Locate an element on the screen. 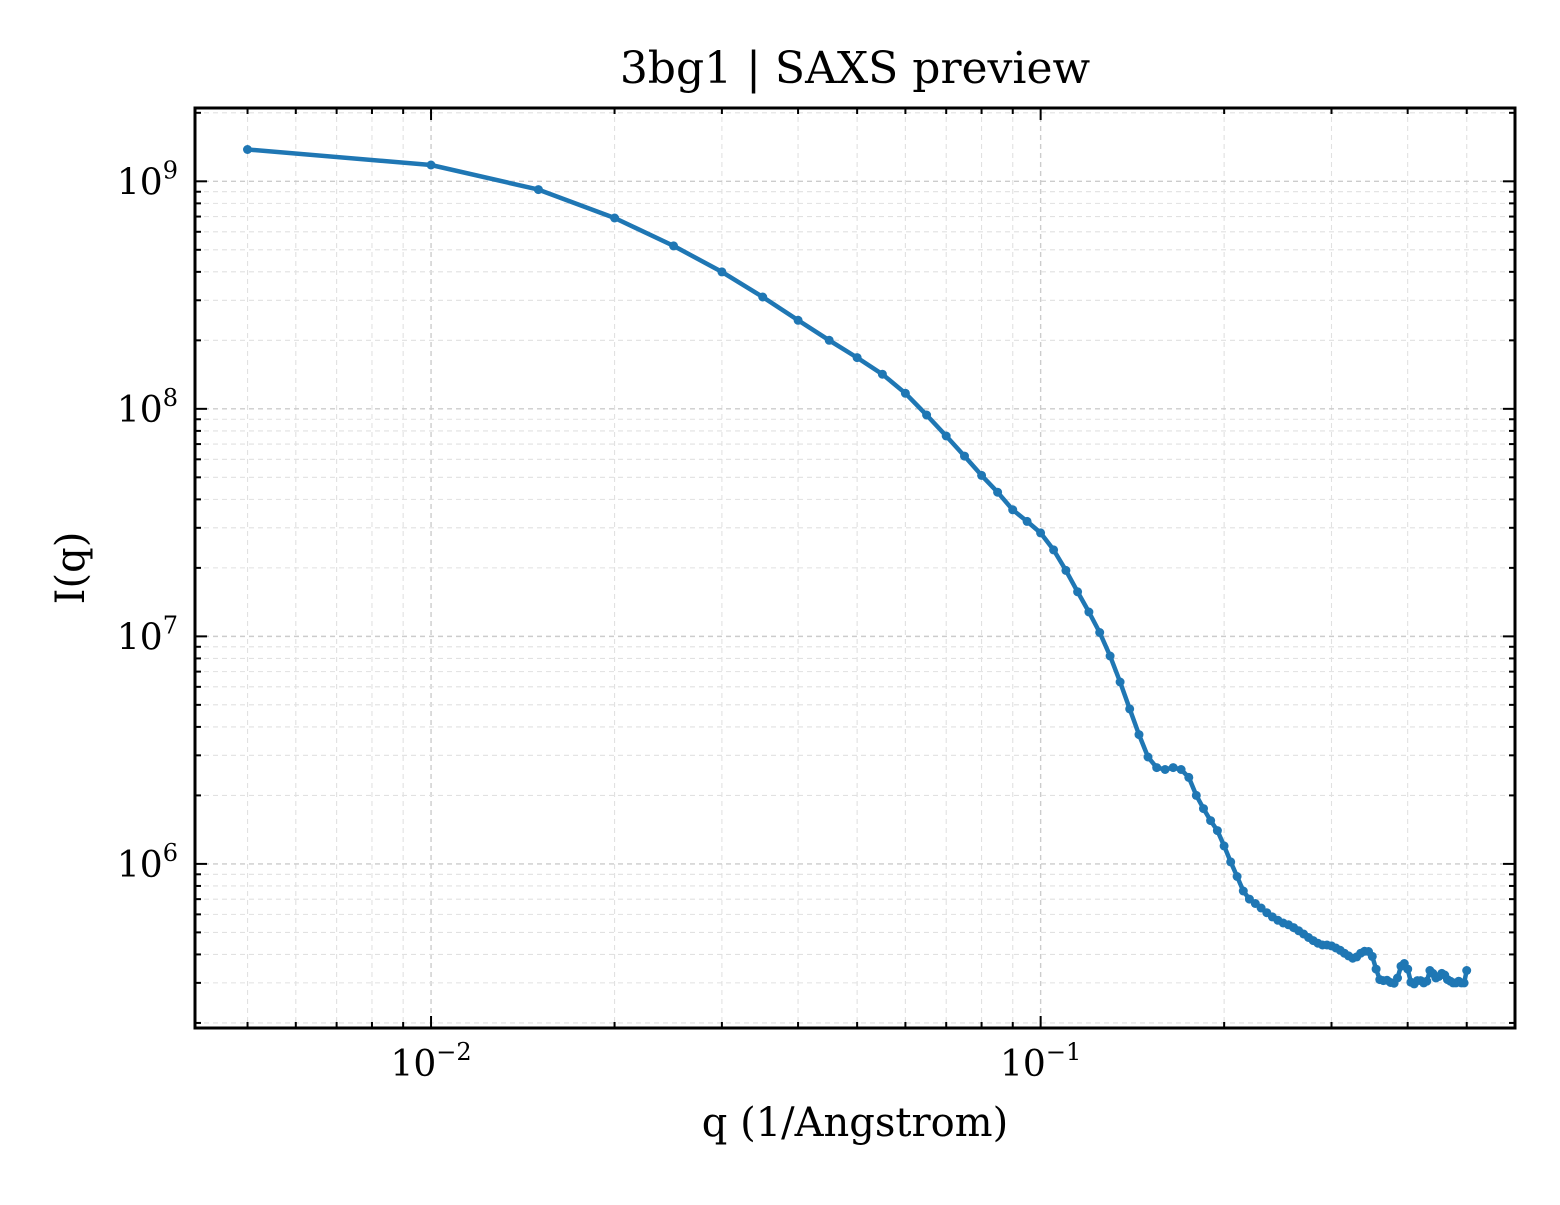 Image resolution: width=1560 pixels, height=1205 pixels. y-tick-label: 10⁹ is located at coordinates (147, 179).